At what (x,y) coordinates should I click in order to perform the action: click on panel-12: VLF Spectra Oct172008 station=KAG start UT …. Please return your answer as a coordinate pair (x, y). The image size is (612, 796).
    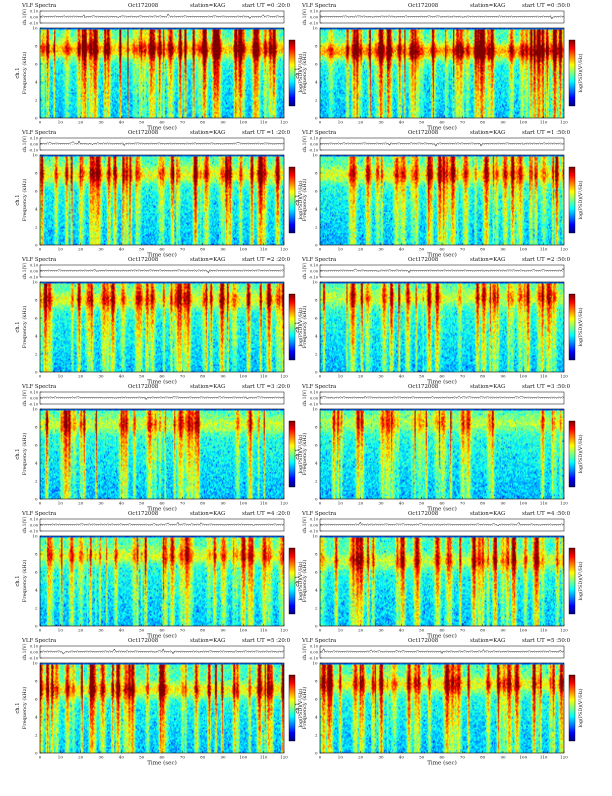
    Looking at the image, I should click on (439, 702).